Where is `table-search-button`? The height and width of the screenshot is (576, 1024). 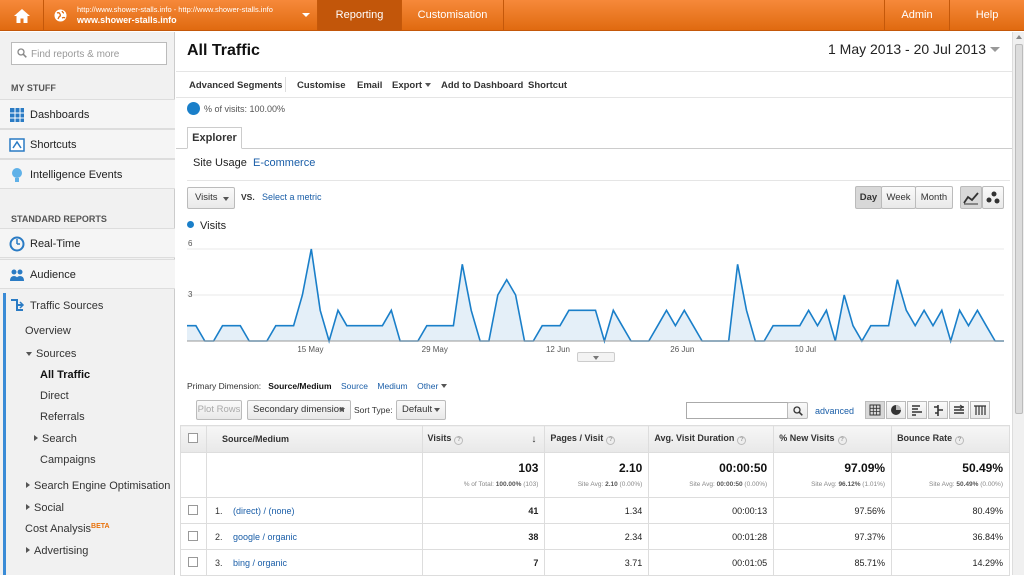 table-search-button is located at coordinates (797, 410).